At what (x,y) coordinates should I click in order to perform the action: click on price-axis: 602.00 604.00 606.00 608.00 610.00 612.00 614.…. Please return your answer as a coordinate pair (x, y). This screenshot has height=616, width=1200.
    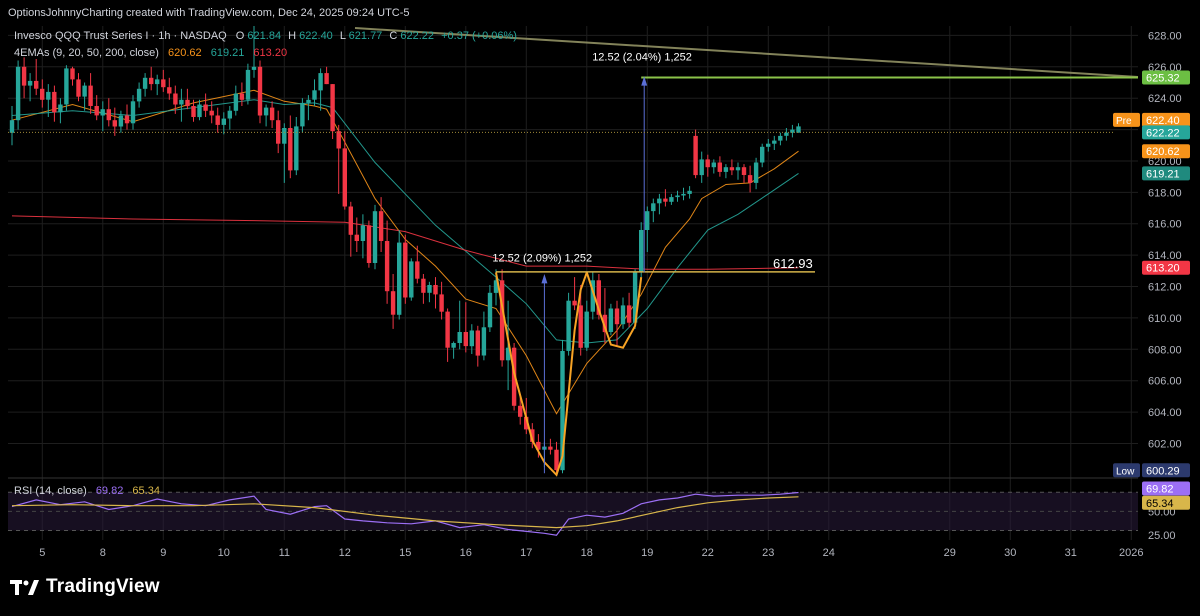
    Looking at the image, I should click on (1151, 286).